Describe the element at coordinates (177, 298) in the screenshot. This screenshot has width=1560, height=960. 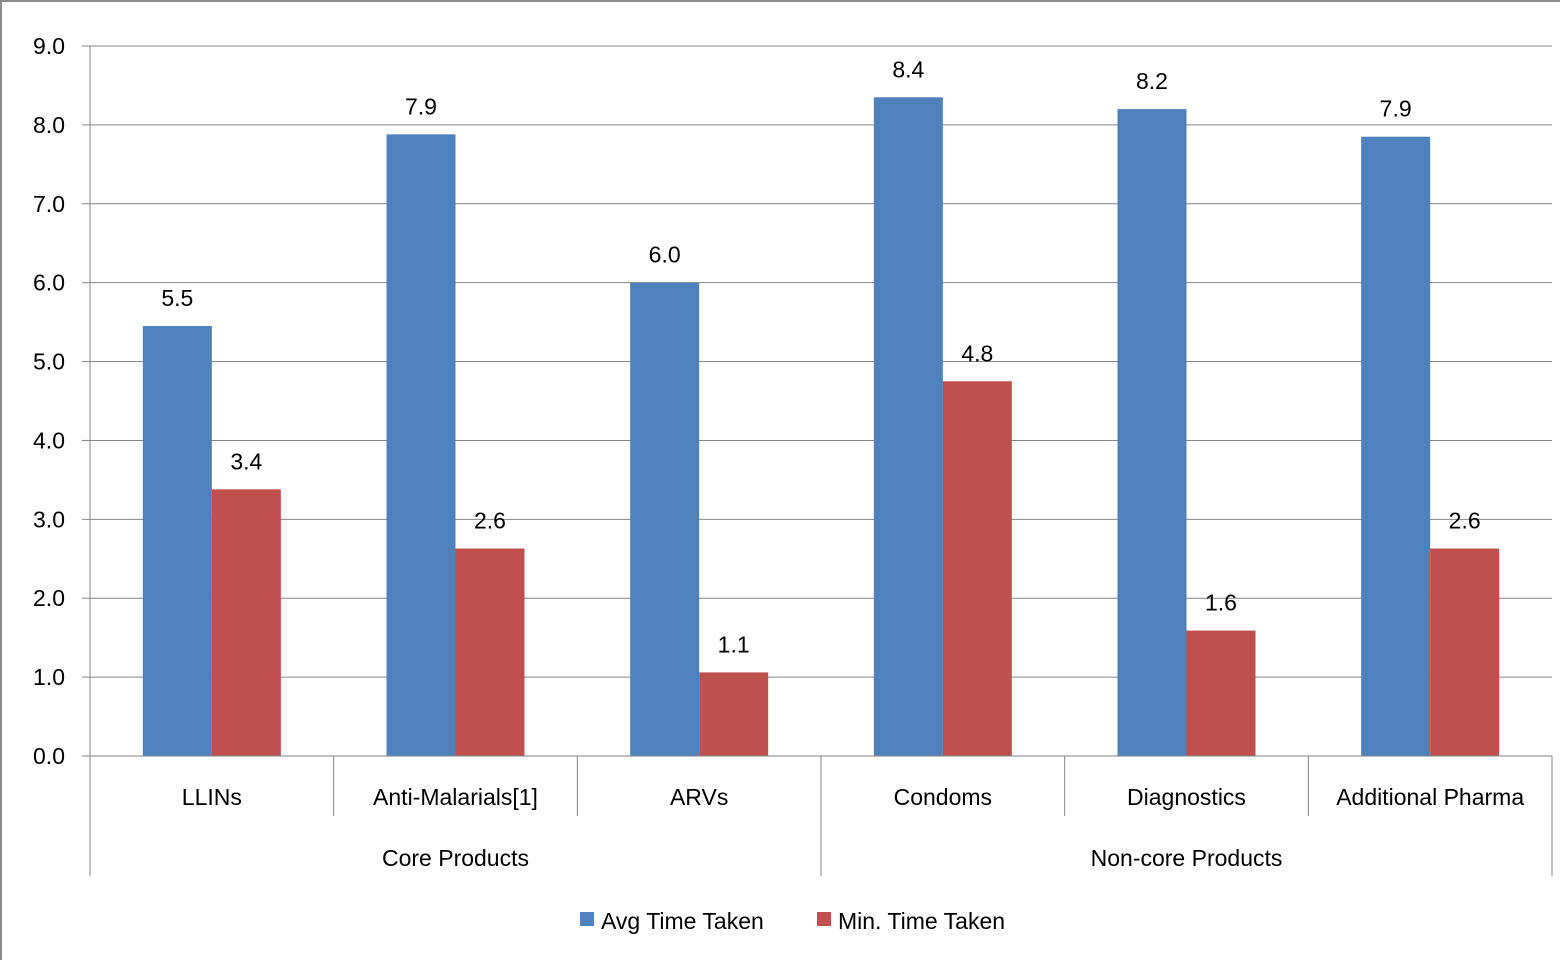
I see `data-label: 5.5` at that location.